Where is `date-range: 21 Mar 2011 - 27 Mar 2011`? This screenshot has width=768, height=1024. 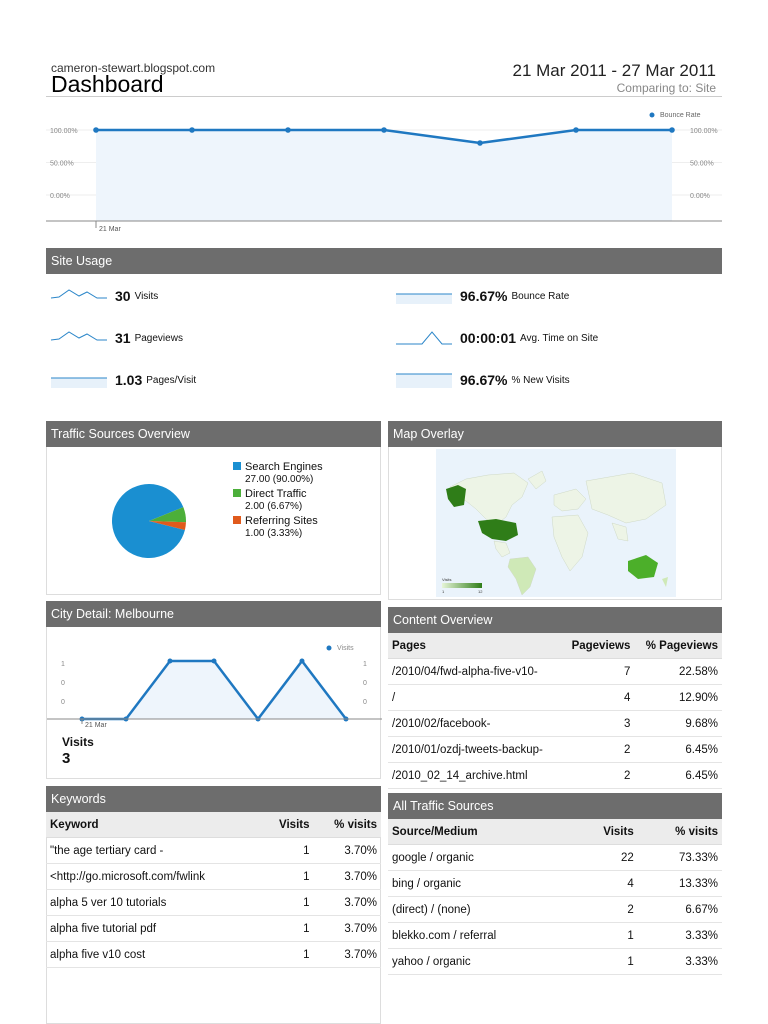
date-range: 21 Mar 2011 - 27 Mar 2011 is located at coordinates (614, 70).